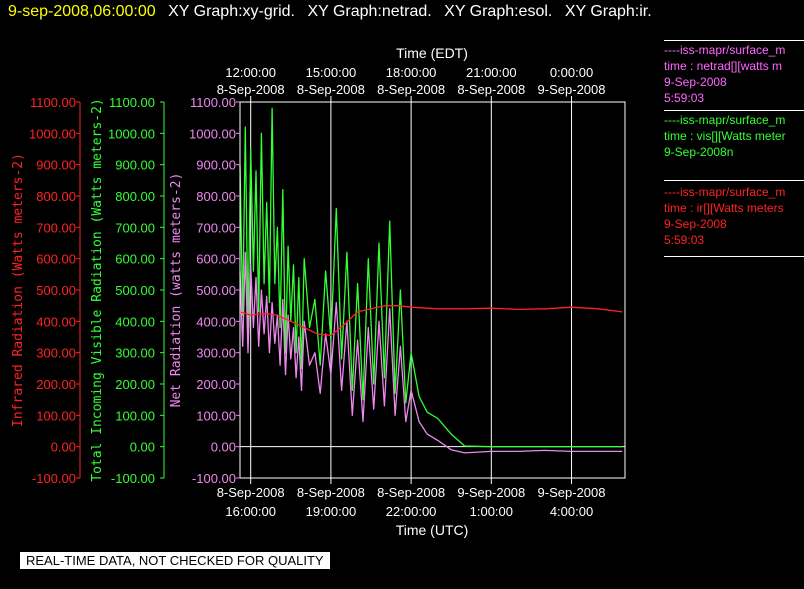  I want to click on ir-y-tick-label: 200.00, so click(56, 384).